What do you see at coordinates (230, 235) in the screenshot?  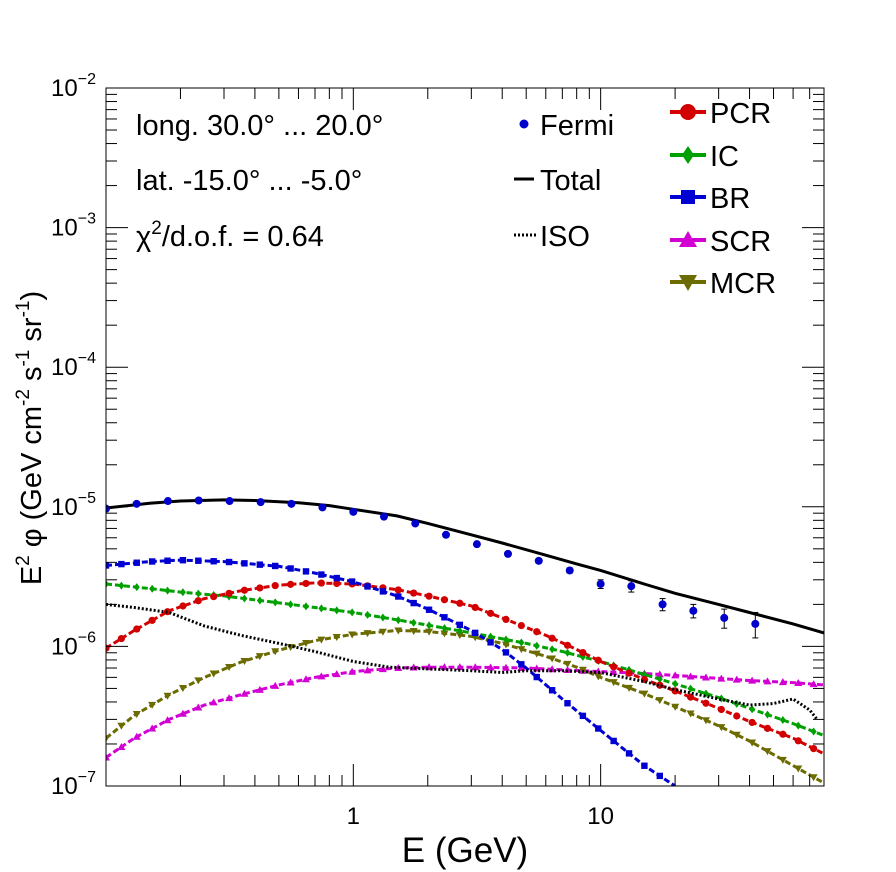 I see `annotation-chi2: χ2/d.o.f. = 0.64` at bounding box center [230, 235].